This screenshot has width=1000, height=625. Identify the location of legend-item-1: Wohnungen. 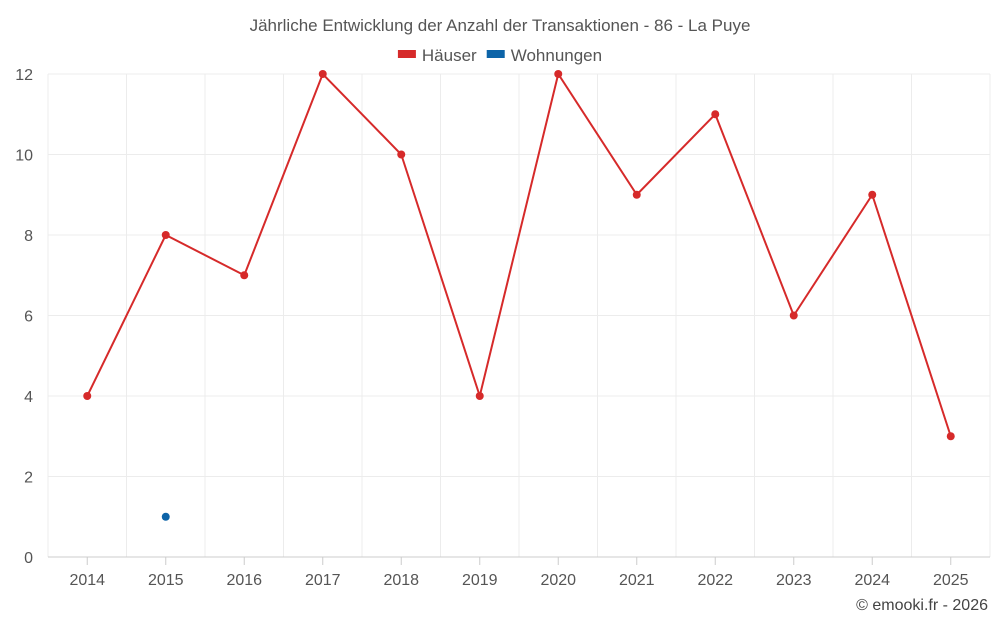
(544, 55).